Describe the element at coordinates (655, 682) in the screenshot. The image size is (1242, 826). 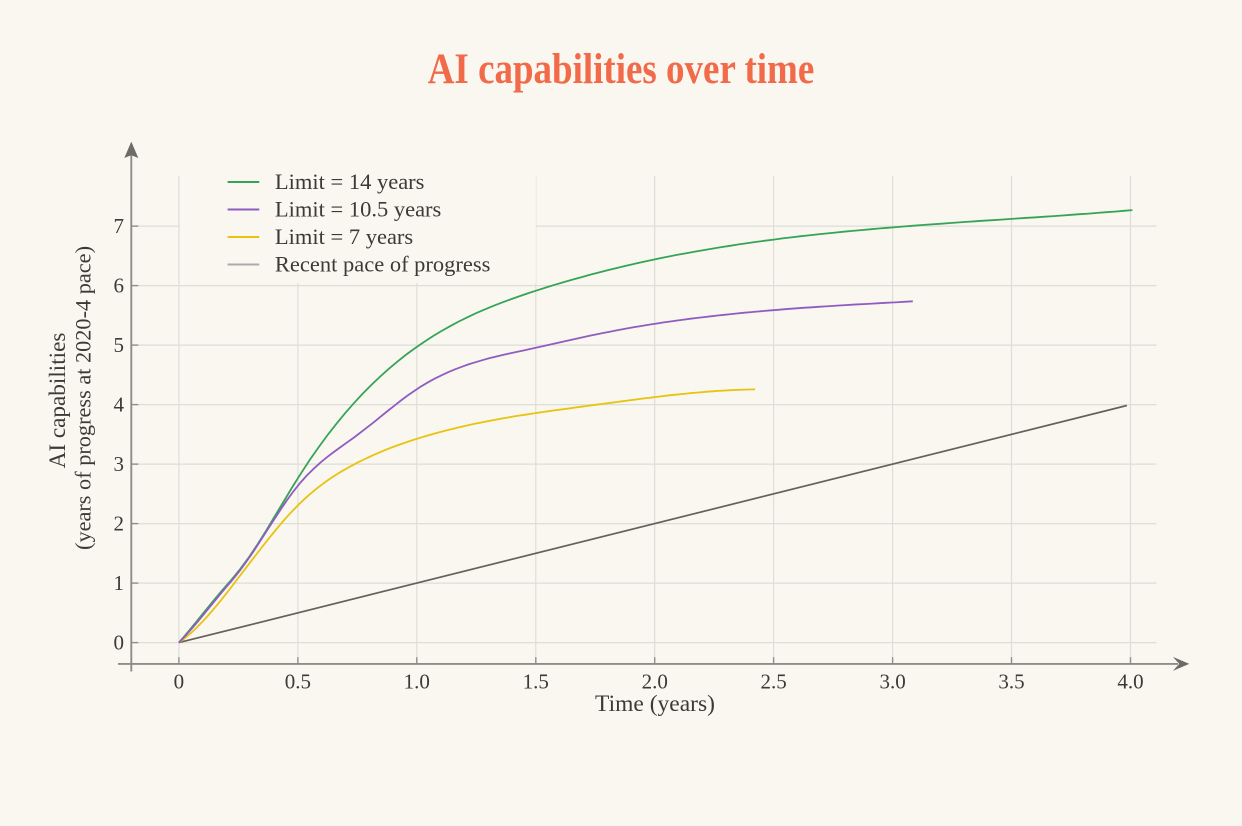
I see `svg-text: 2.0` at that location.